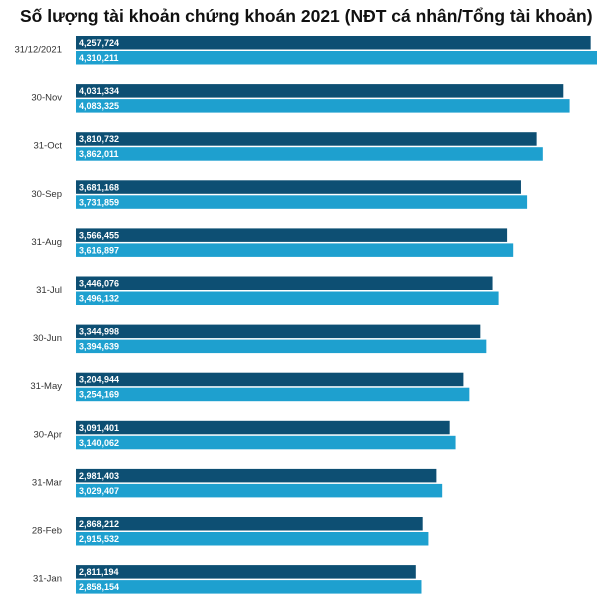 This screenshot has width=616, height=613. I want to click on bar-value-label: 3,446,076, so click(99, 283).